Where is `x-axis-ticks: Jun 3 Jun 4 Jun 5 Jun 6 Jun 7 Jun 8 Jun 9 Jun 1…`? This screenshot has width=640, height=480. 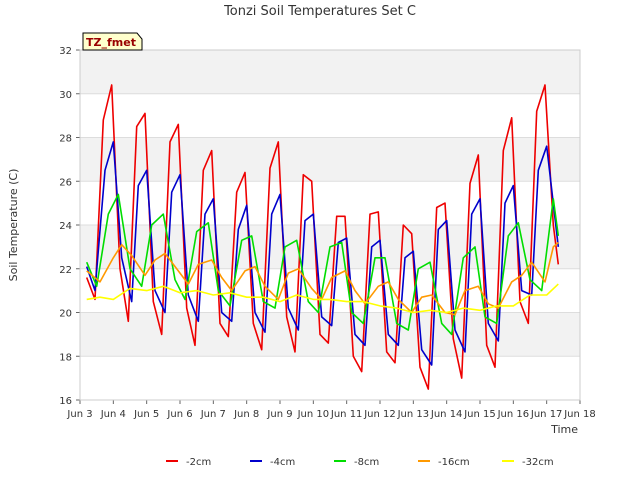 x-axis-ticks: Jun 3 Jun 4 Jun 5 Jun 6 Jun 7 Jun 8 Jun 9 Jun 1… is located at coordinates (331, 410).